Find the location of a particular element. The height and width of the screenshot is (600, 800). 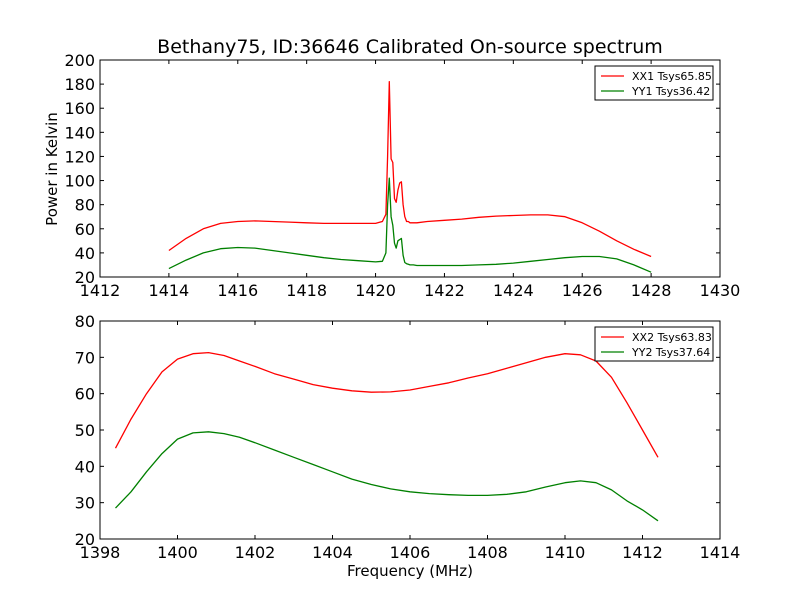

top-x-tick-label: 1416 is located at coordinates (237, 290).